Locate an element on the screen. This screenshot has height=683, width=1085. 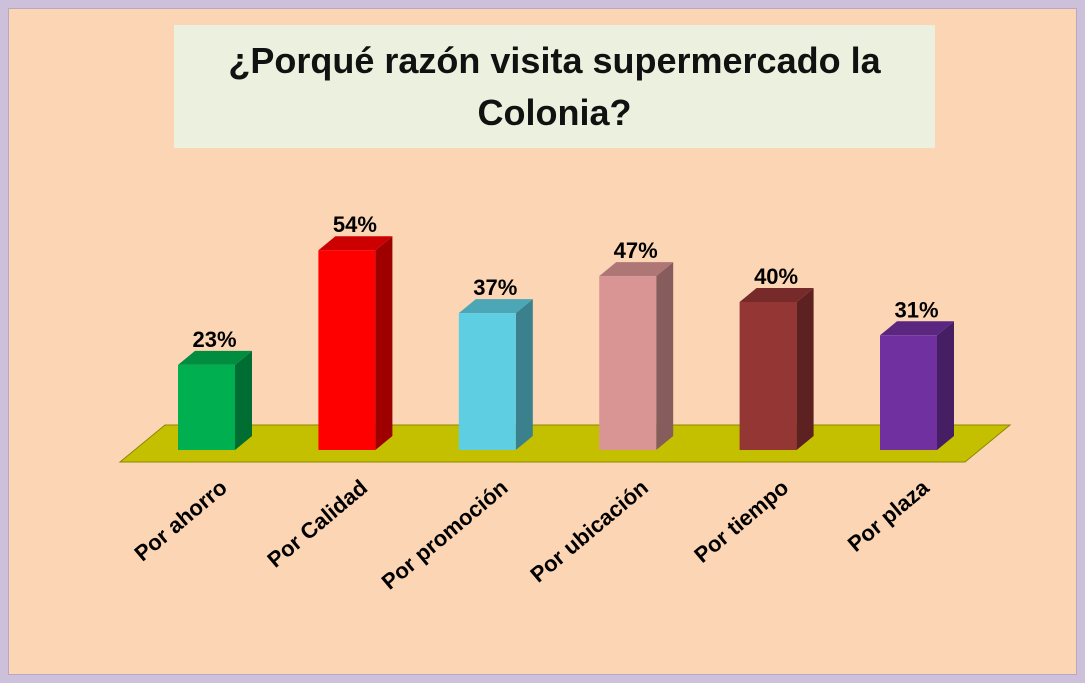
x-tick-label: Por tiempo is located at coordinates (741, 521).